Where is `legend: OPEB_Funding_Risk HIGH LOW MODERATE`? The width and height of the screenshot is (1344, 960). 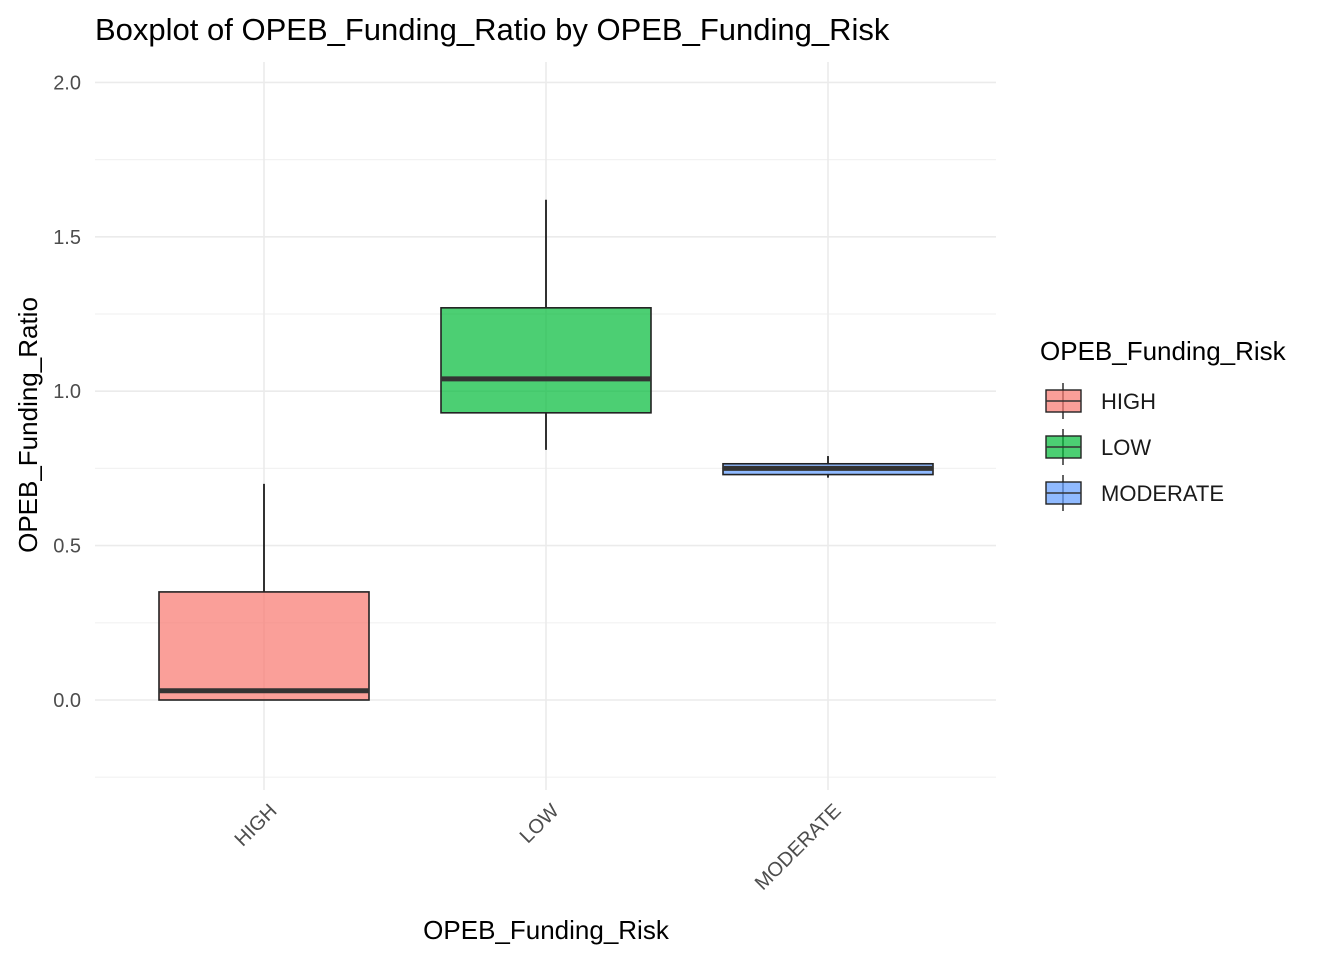
legend: OPEB_Funding_Risk HIGH LOW MODERATE is located at coordinates (1163, 423).